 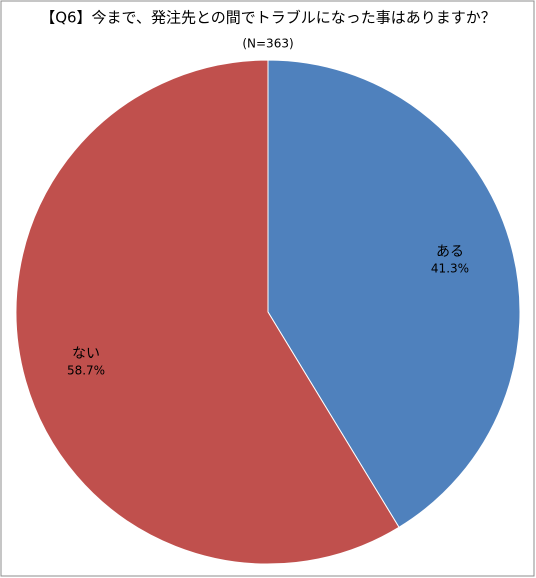 What do you see at coordinates (267, 44) in the screenshot?
I see `chart-subtitle: (N=363)` at bounding box center [267, 44].